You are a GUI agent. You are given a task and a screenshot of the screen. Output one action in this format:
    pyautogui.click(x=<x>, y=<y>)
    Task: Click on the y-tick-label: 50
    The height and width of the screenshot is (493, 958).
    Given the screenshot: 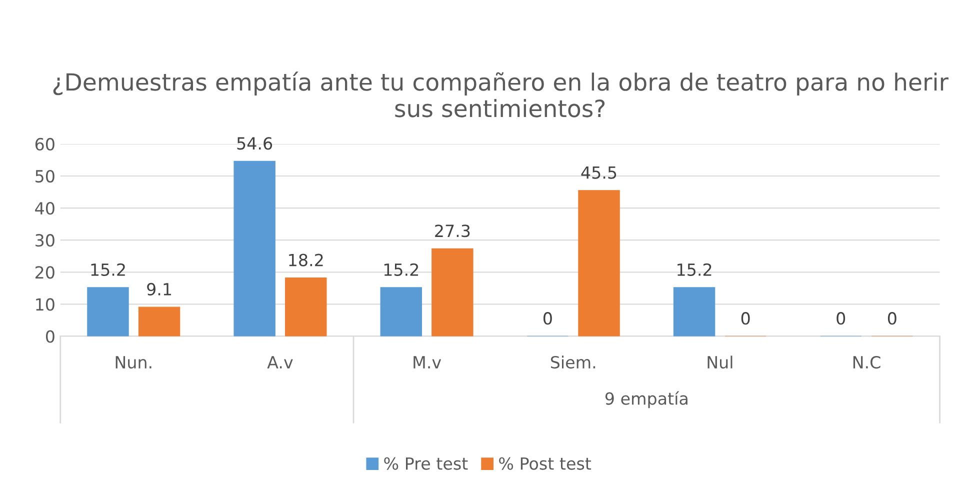 What is the action you would take?
    pyautogui.click(x=45, y=176)
    